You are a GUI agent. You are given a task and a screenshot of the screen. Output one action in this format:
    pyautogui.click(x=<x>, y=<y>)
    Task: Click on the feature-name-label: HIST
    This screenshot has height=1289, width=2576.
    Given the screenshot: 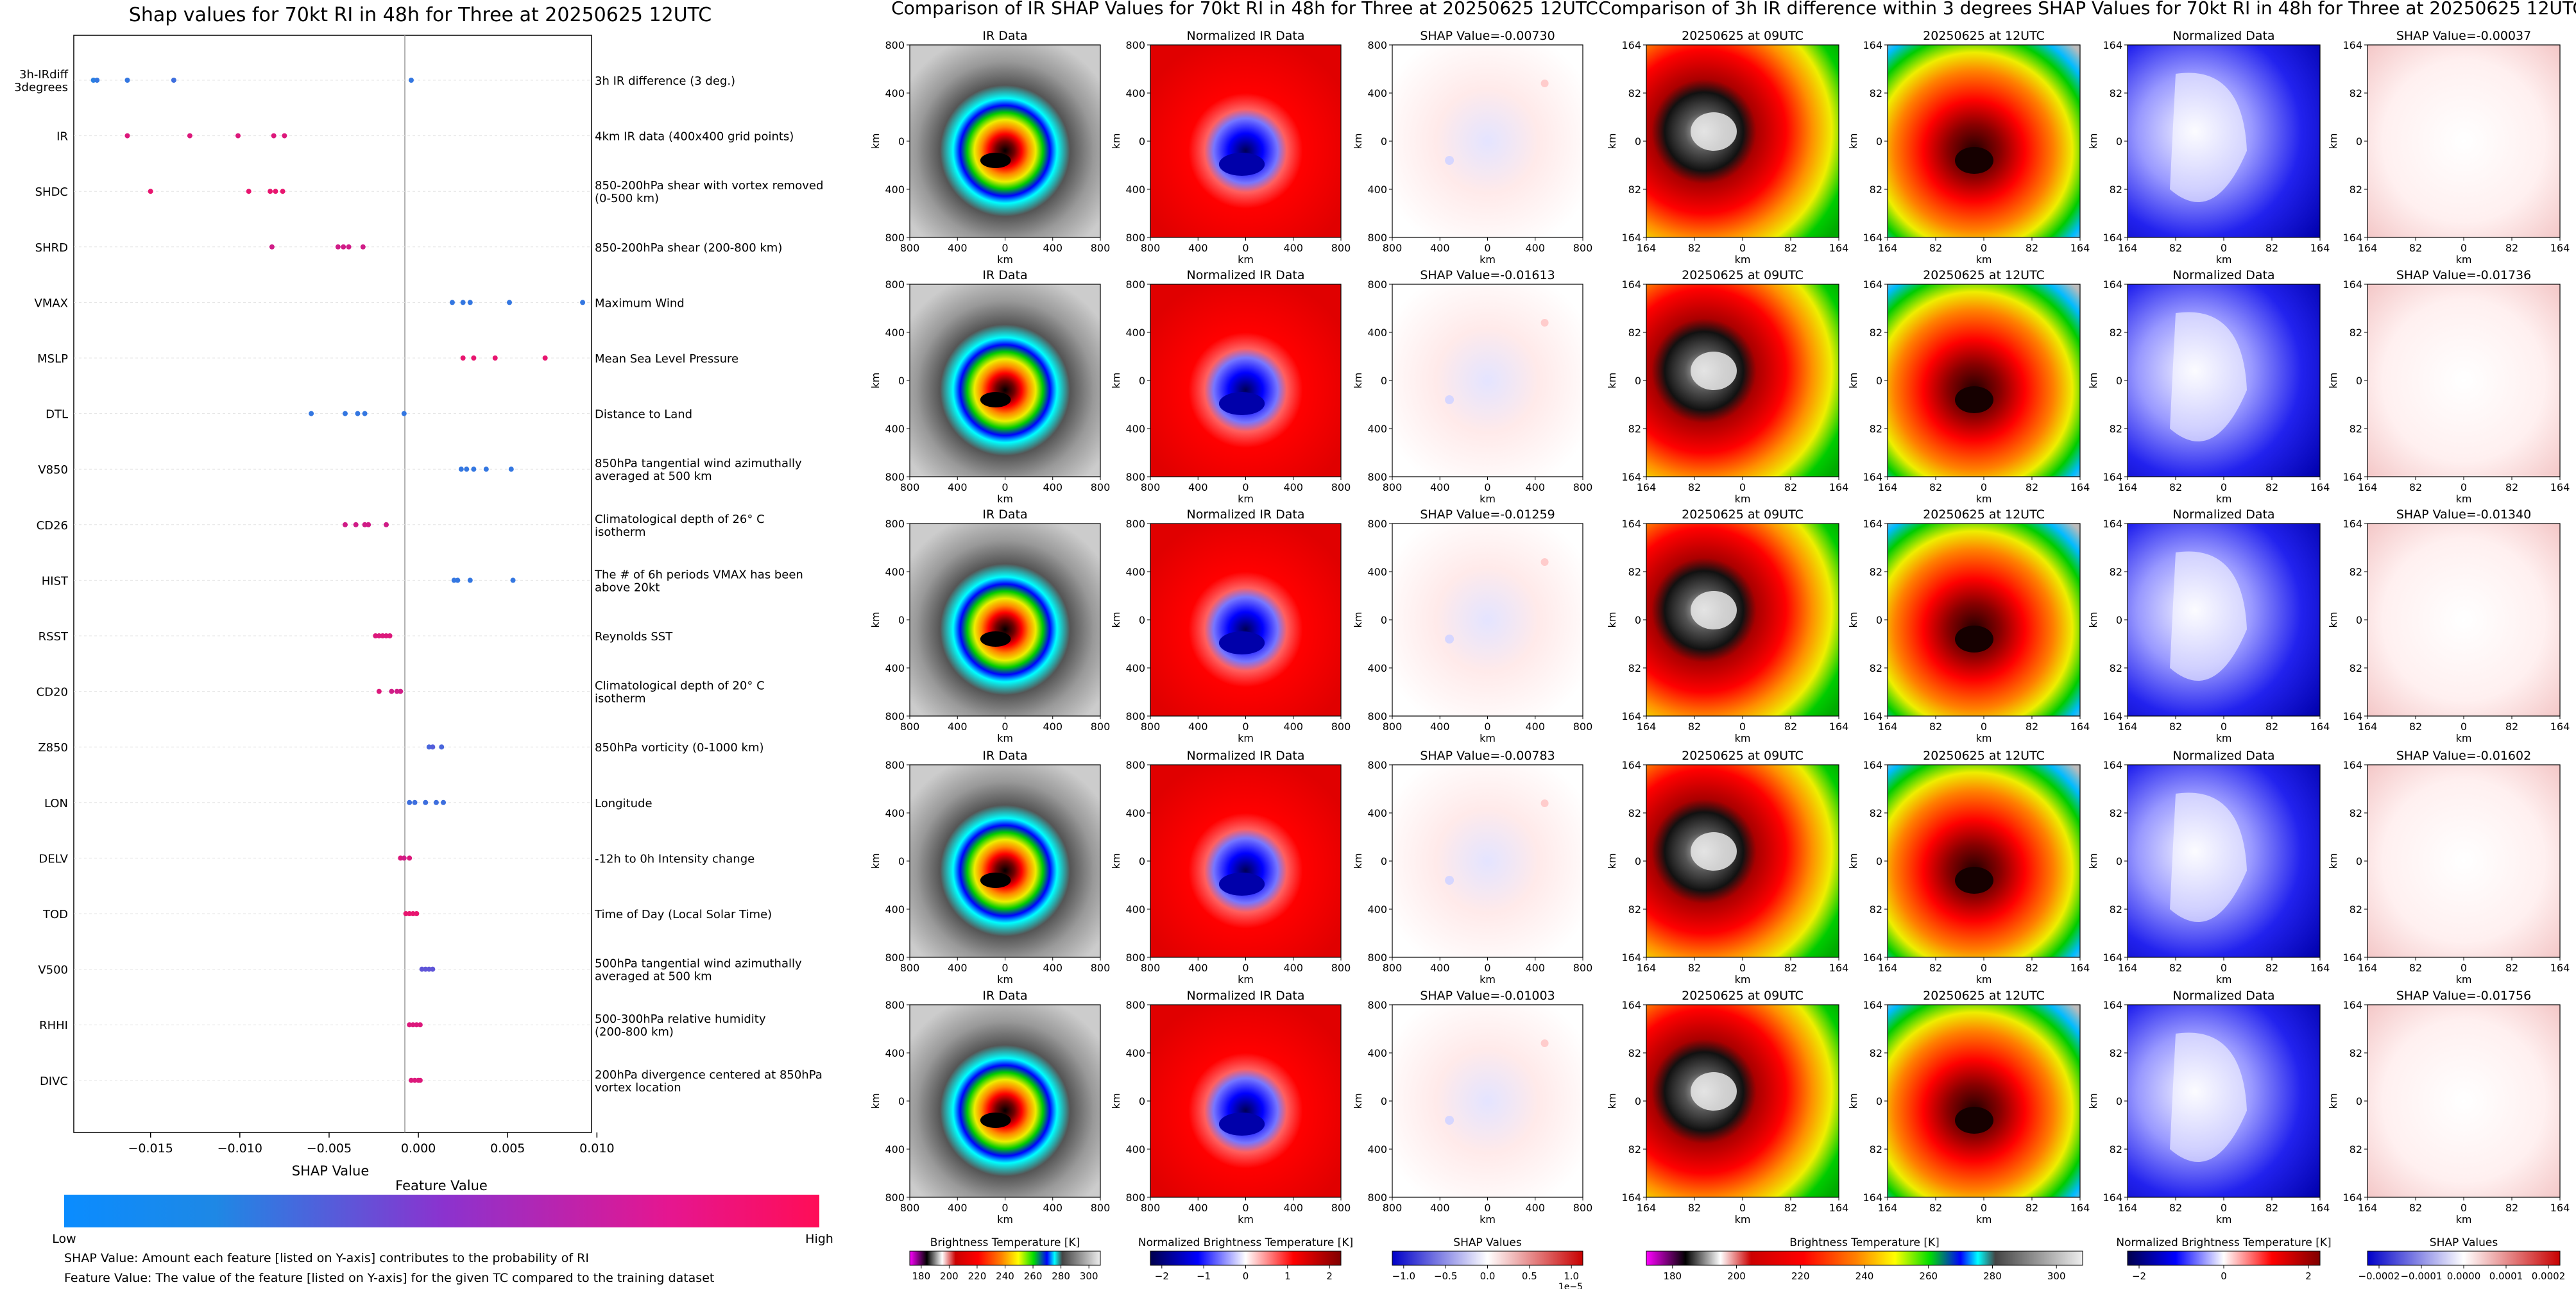 What is the action you would take?
    pyautogui.click(x=55, y=581)
    